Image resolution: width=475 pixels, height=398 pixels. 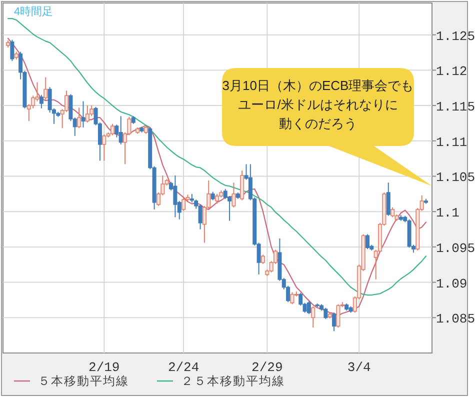 I want to click on y-tick-label: 1.095, so click(x=455, y=248).